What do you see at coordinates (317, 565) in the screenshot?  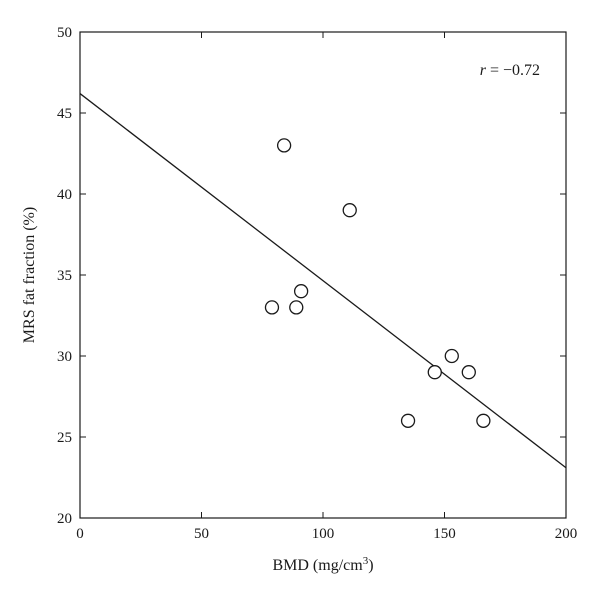 I see `x-axis-title-main: BMD (mg/cm` at bounding box center [317, 565].